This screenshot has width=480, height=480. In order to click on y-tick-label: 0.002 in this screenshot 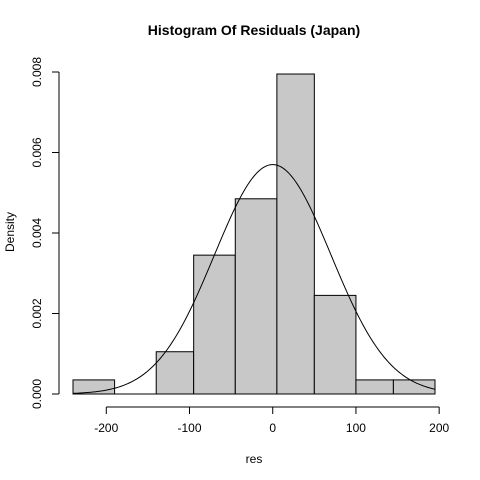, I will do `click(37, 313)`.